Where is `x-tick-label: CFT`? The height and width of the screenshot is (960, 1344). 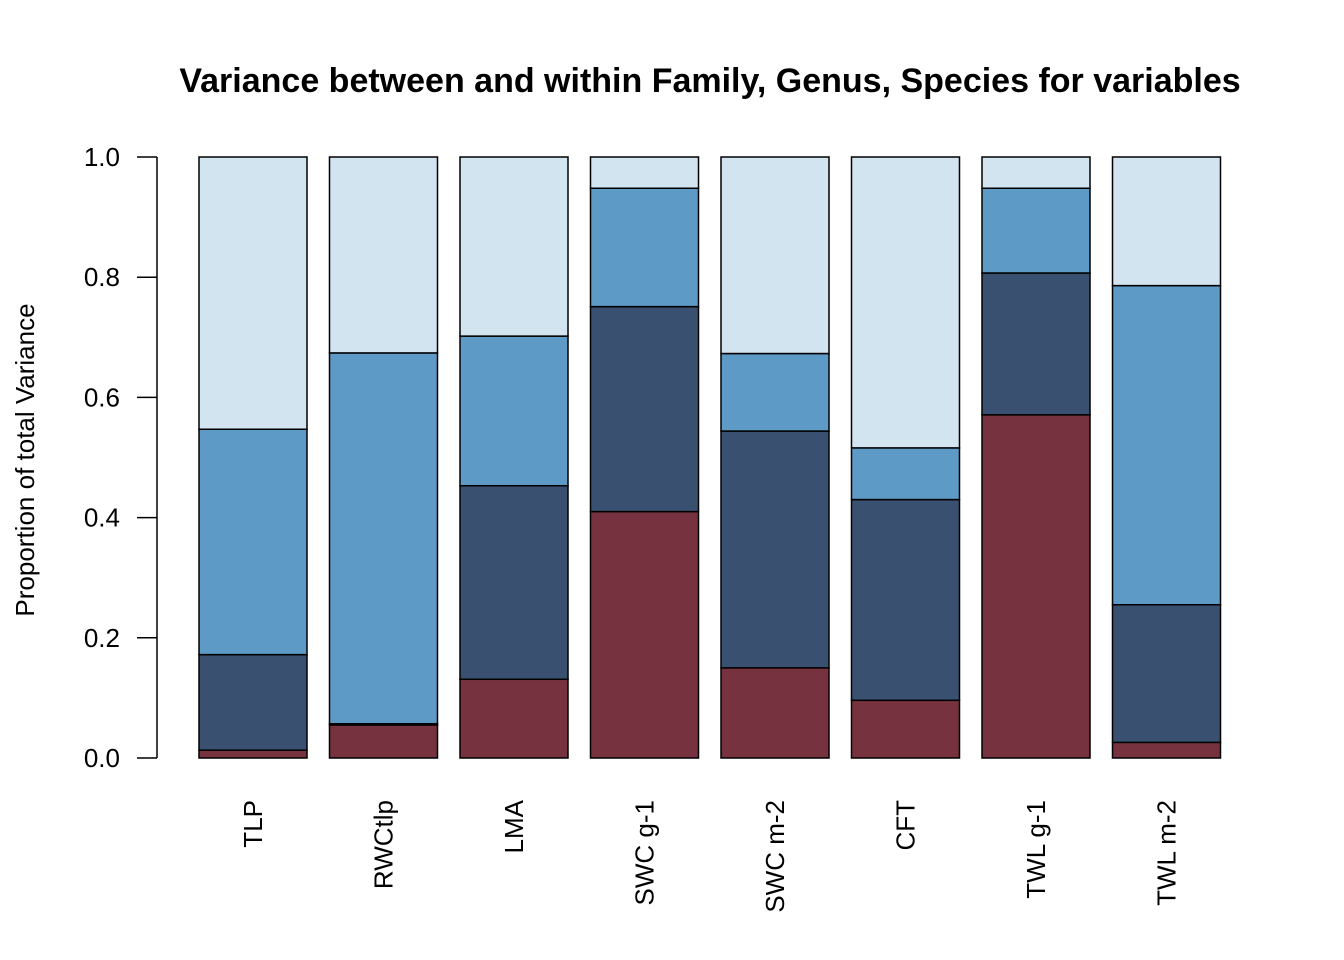 x-tick-label: CFT is located at coordinates (906, 825).